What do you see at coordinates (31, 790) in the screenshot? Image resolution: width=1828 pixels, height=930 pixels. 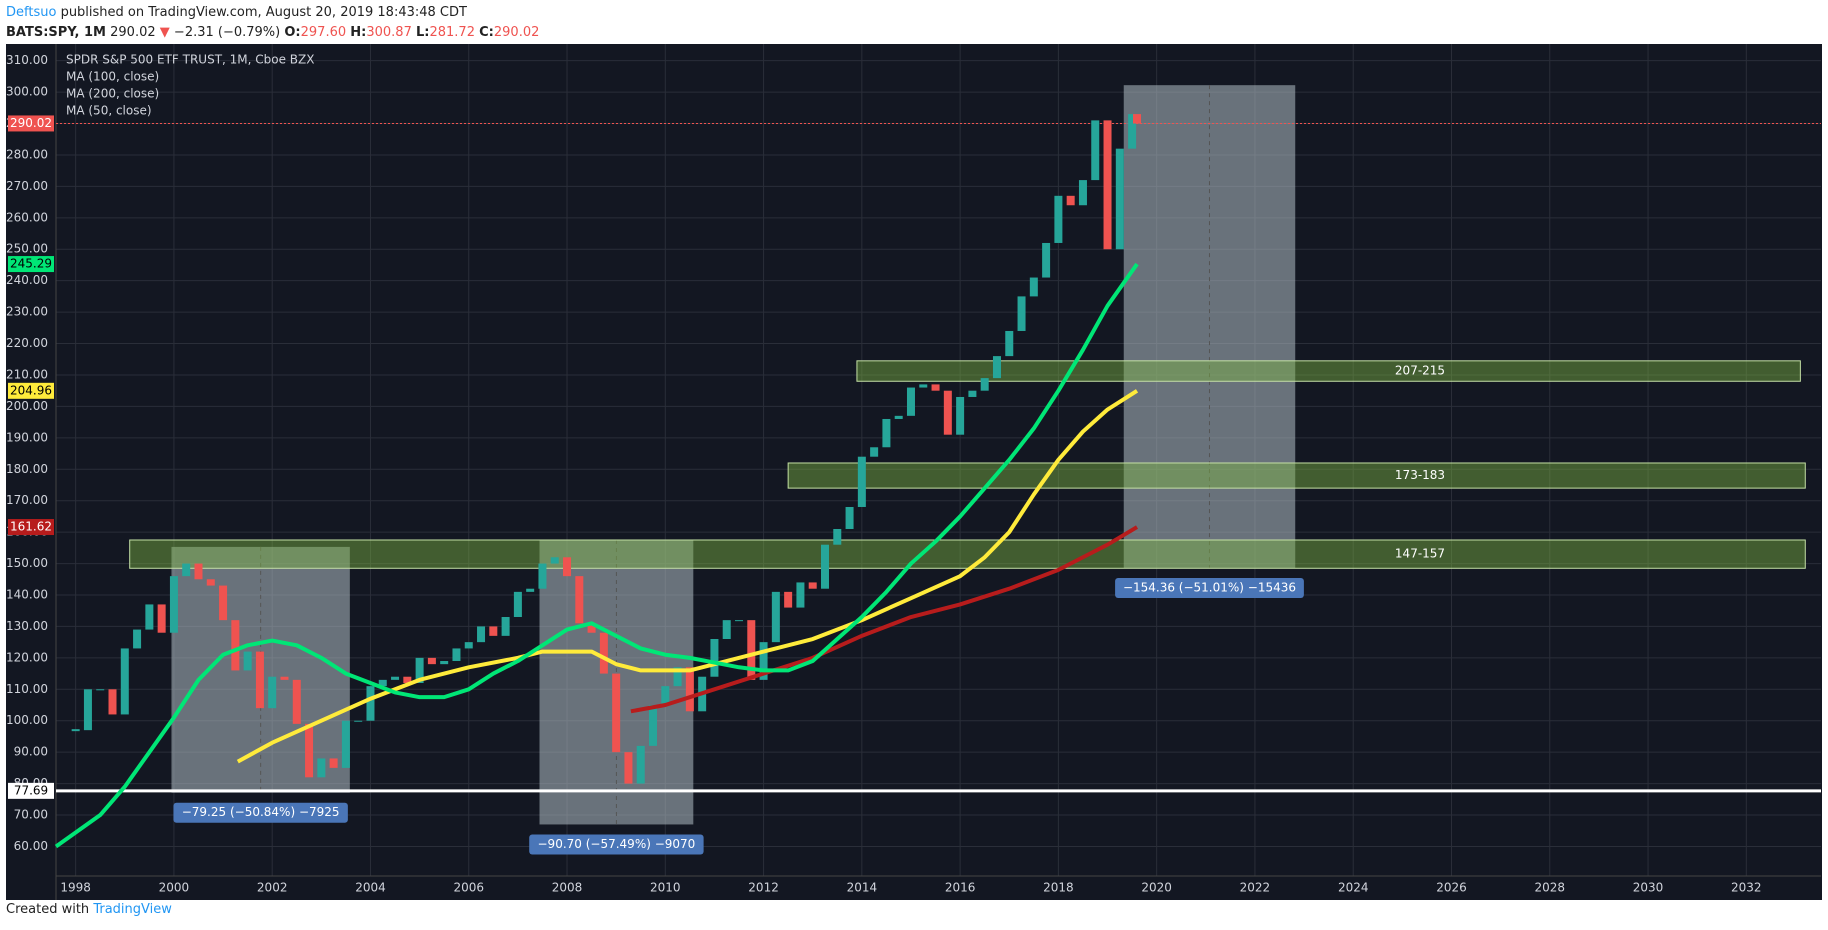 I see `price-badge-label: 77.69` at bounding box center [31, 790].